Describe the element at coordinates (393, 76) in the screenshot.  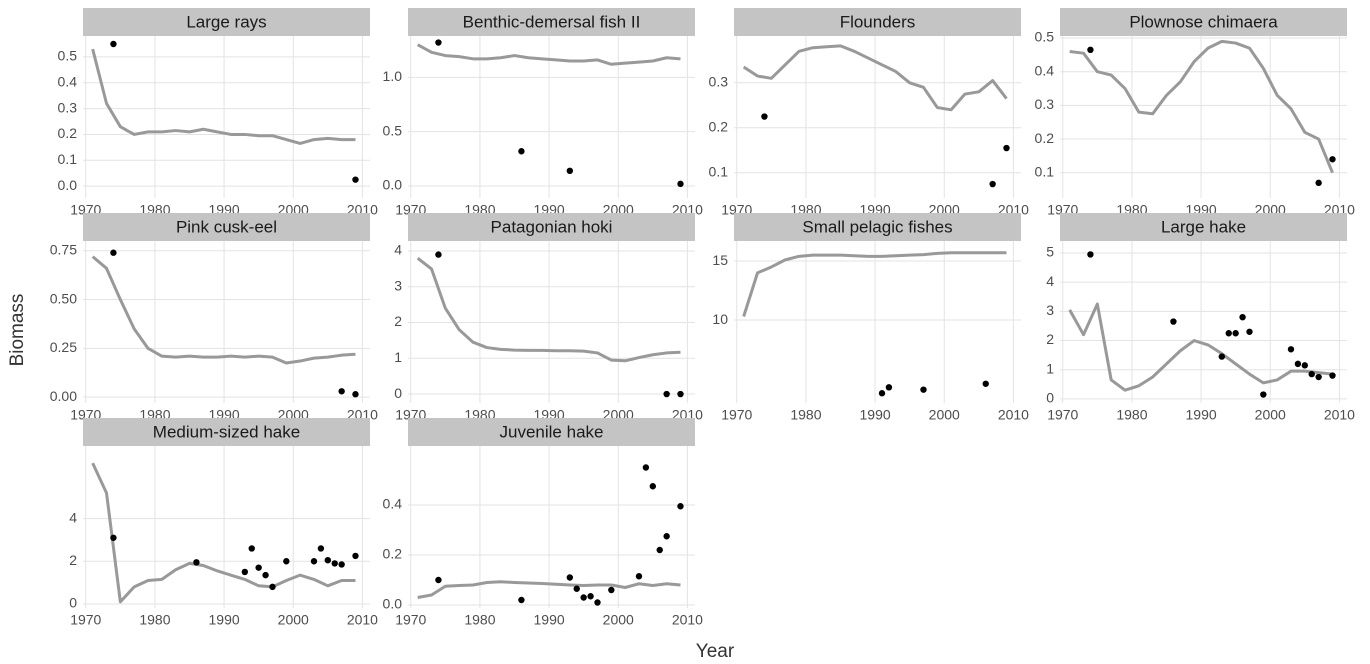
I see `y-tick-label: 1.0` at that location.